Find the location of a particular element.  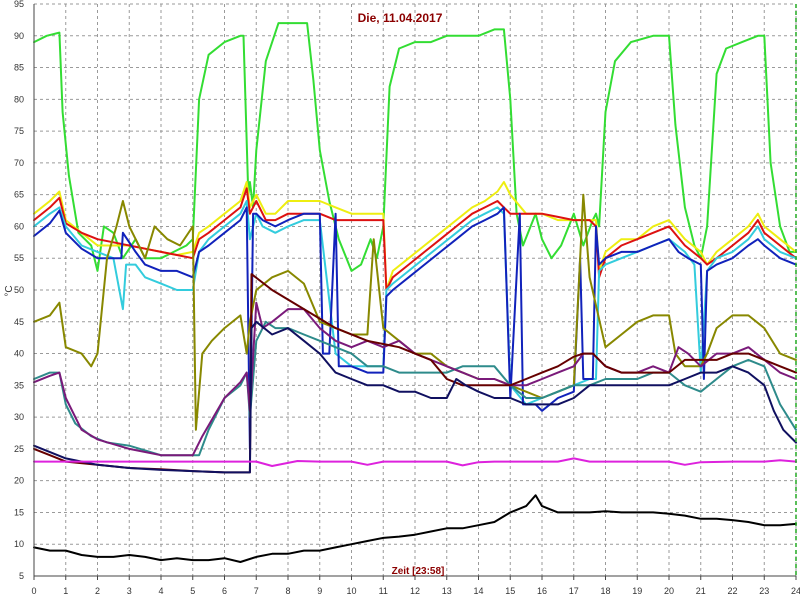

x-tick-label: 20 is located at coordinates (669, 591).